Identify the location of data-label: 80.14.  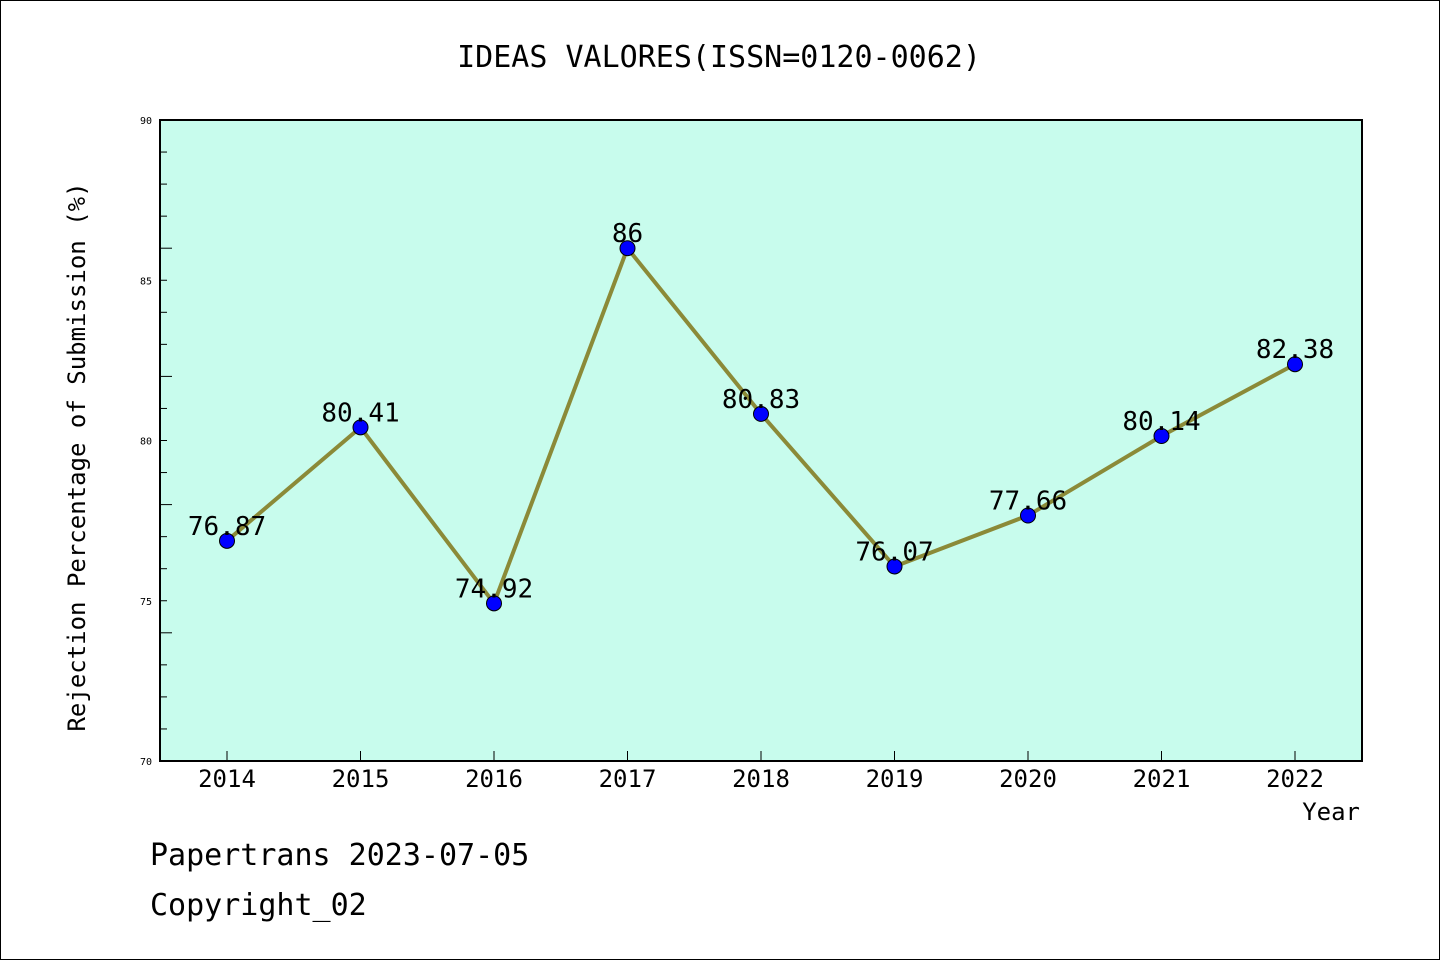
(1161, 422).